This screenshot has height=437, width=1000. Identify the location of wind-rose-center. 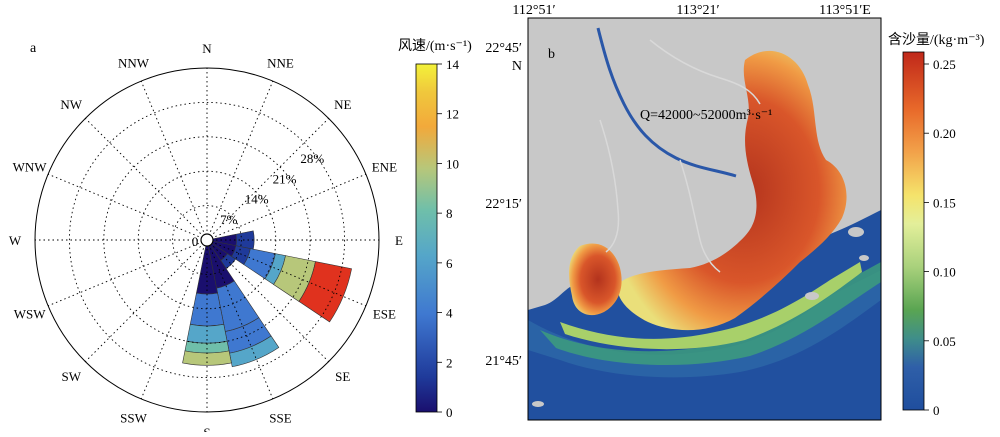
(207, 240).